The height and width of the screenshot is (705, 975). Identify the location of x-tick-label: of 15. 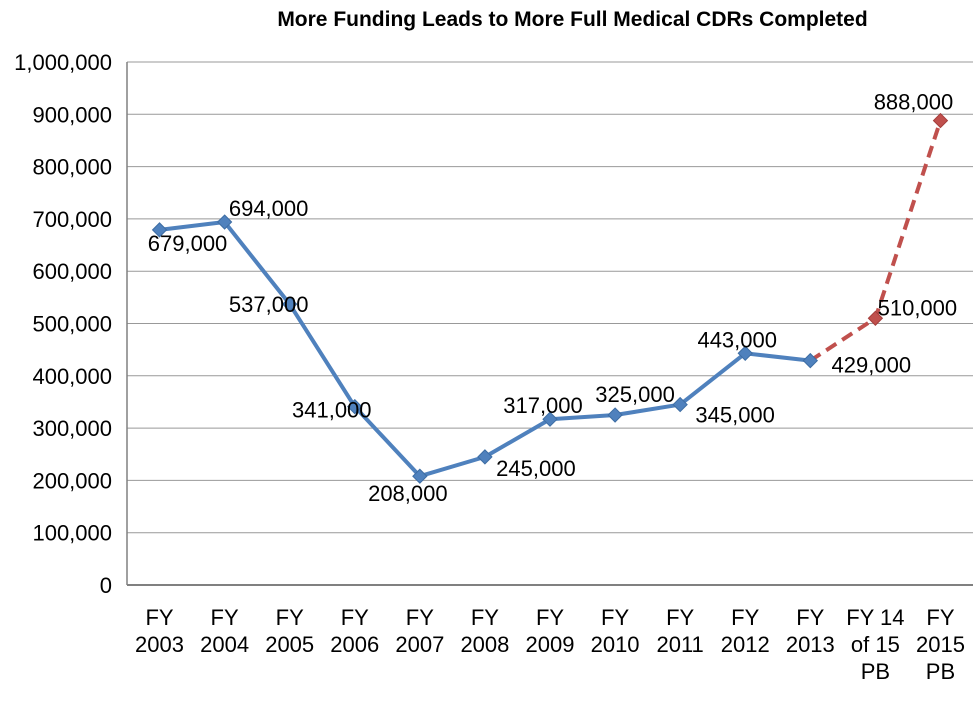
(875, 644).